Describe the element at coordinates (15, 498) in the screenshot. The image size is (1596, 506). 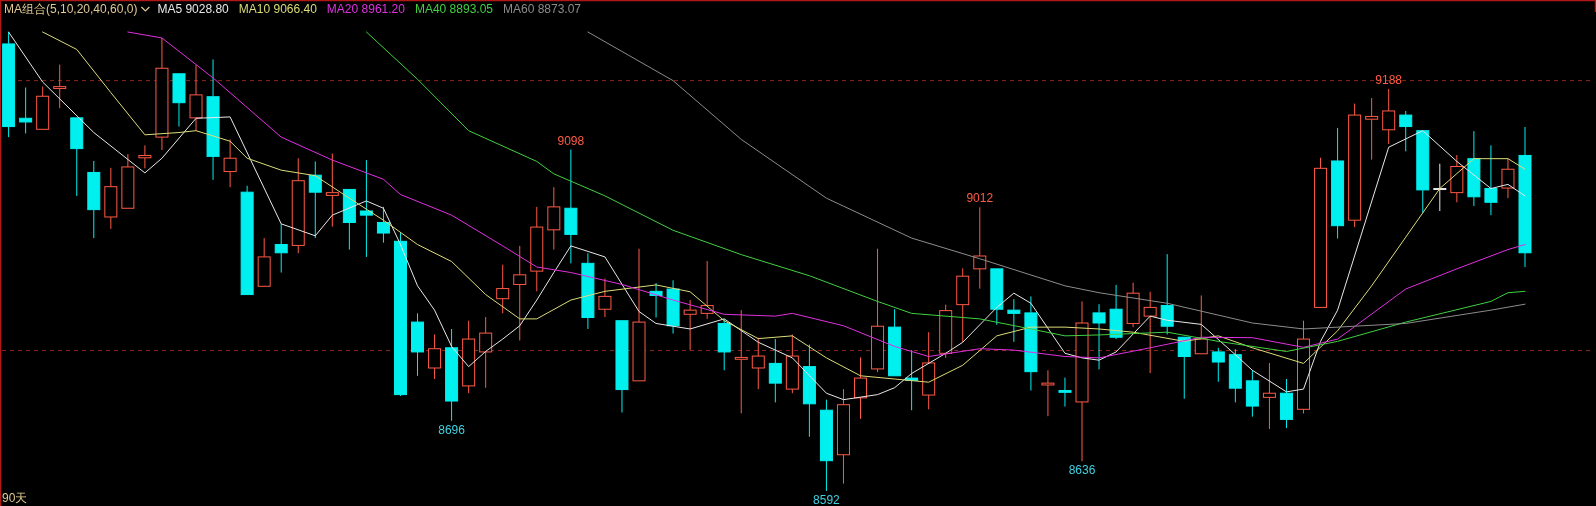
I see `annotation: 90天` at that location.